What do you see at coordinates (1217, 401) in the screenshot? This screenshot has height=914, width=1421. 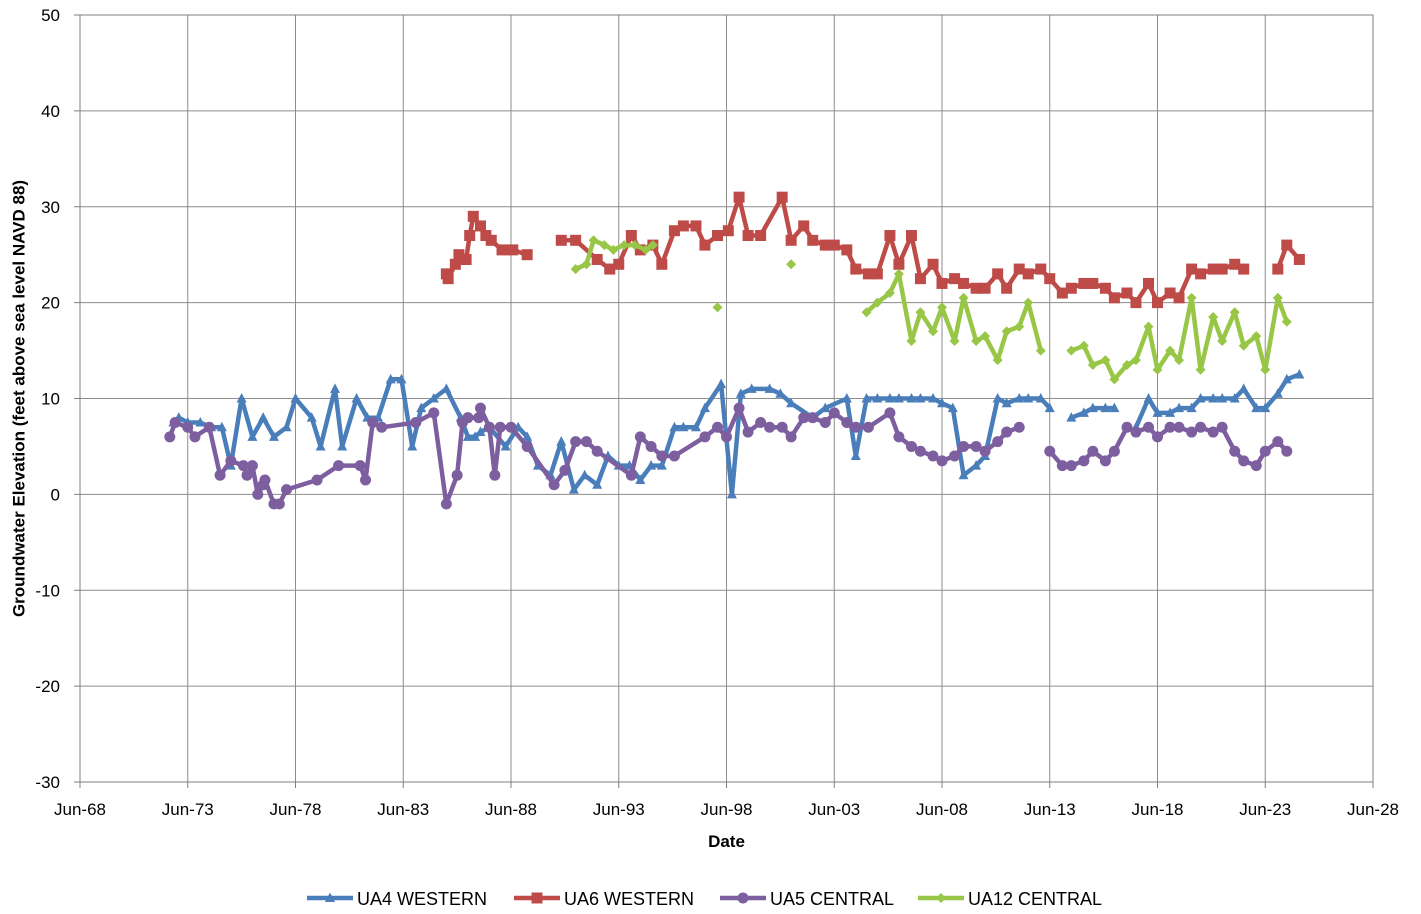 I see `series-line-ua4-western` at bounding box center [1217, 401].